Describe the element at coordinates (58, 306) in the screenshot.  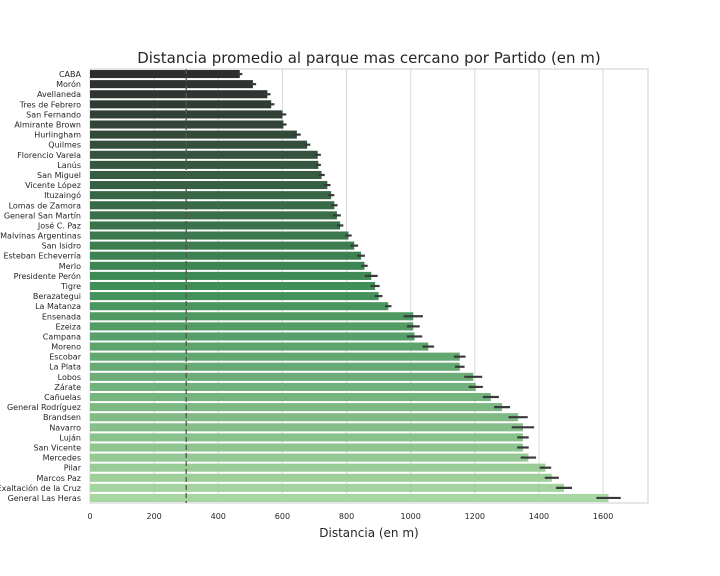
I see `category-label: La Matanza` at that location.